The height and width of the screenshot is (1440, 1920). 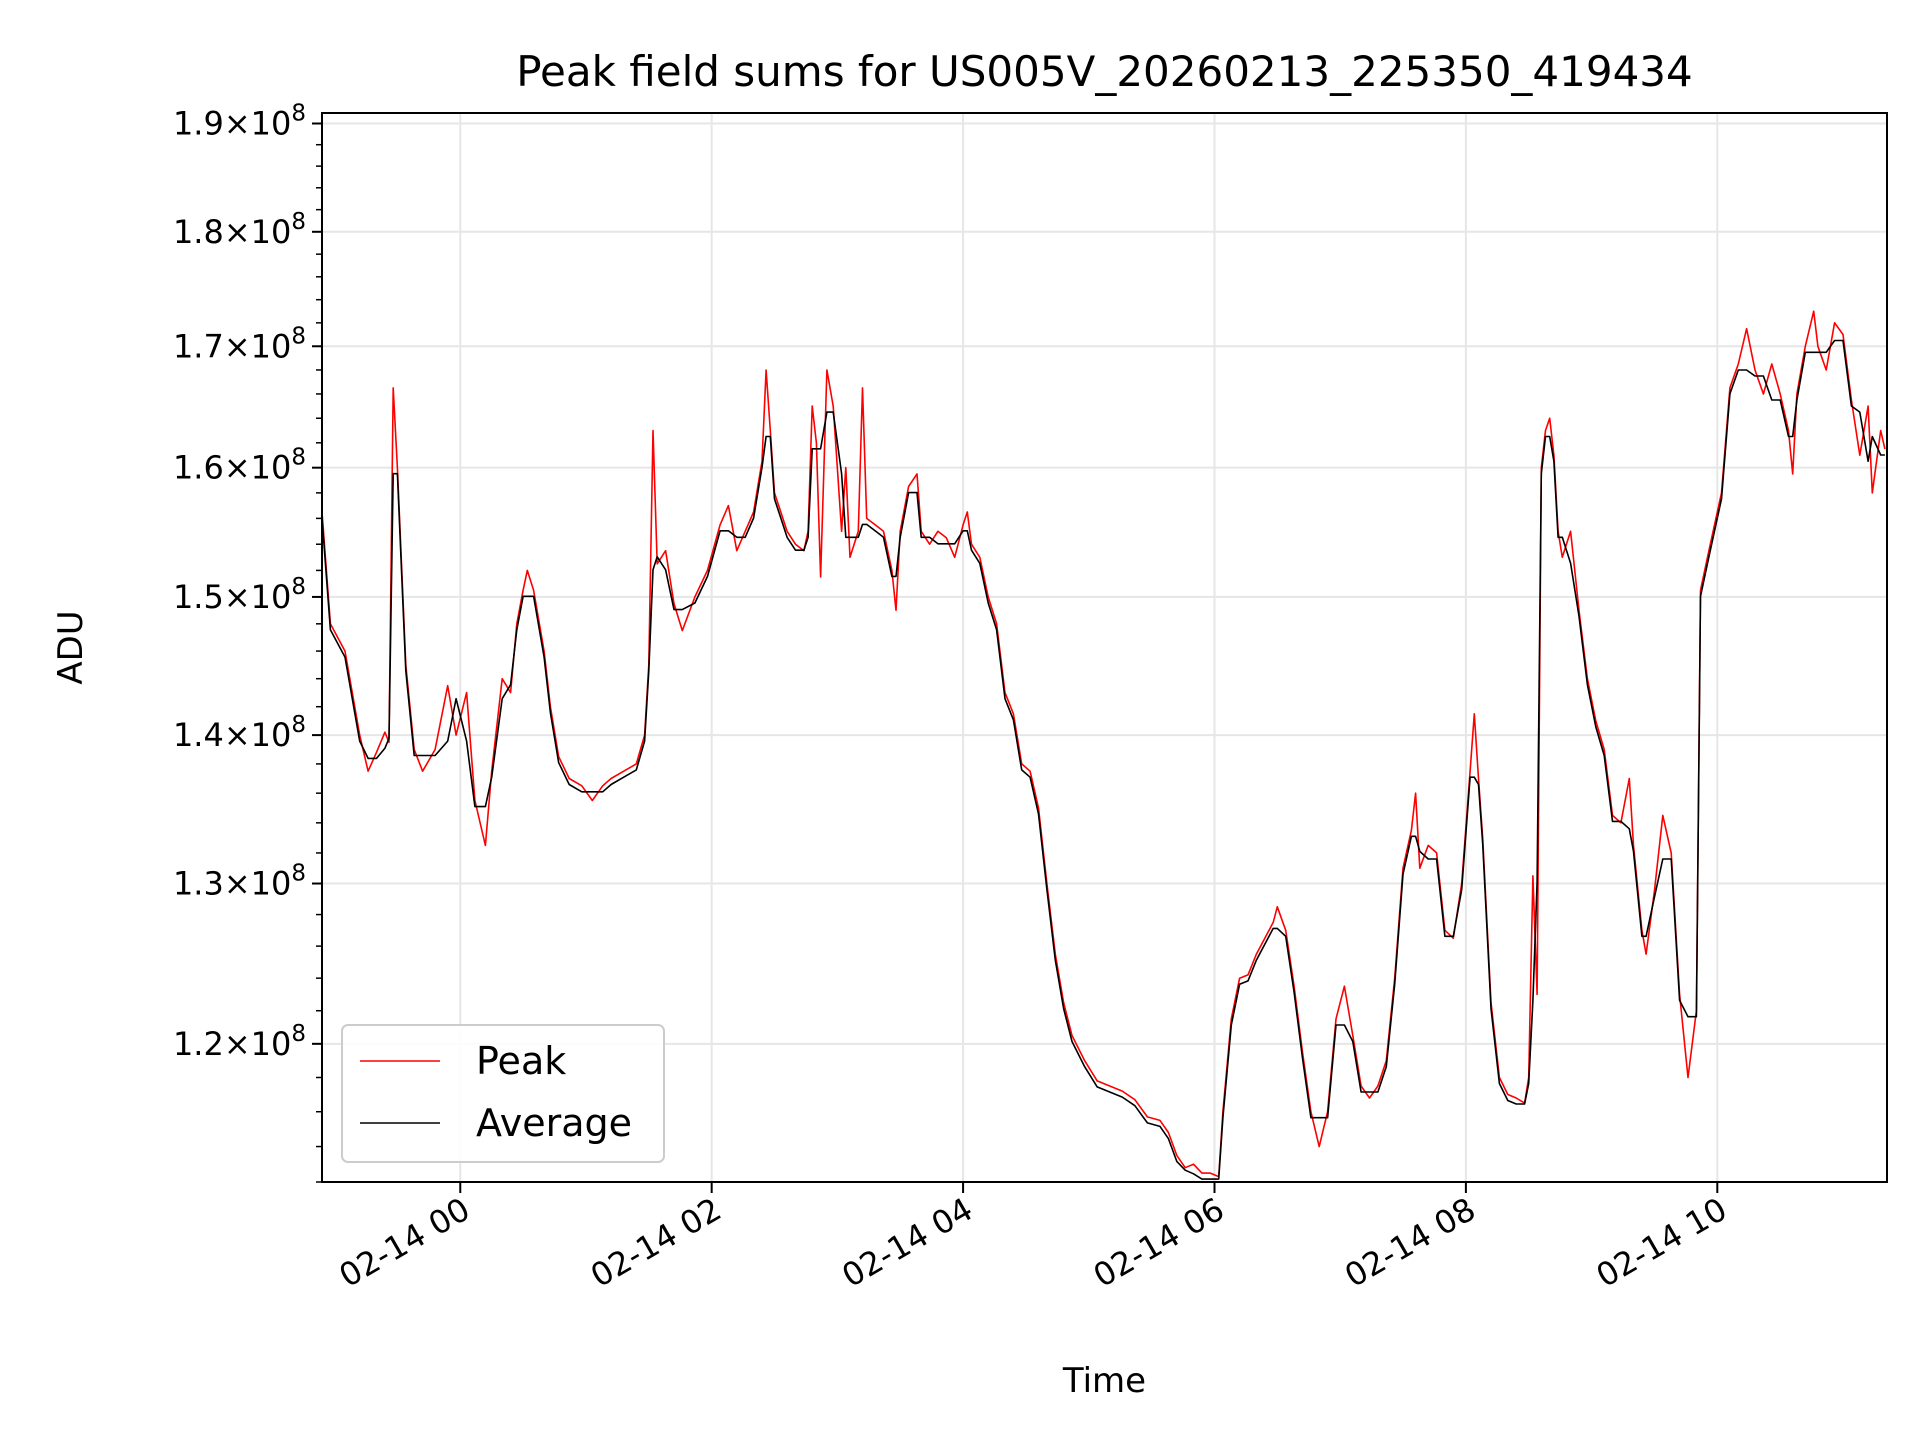 What do you see at coordinates (1410, 1242) in the screenshot?
I see `x-tick-label: 02-14 08` at bounding box center [1410, 1242].